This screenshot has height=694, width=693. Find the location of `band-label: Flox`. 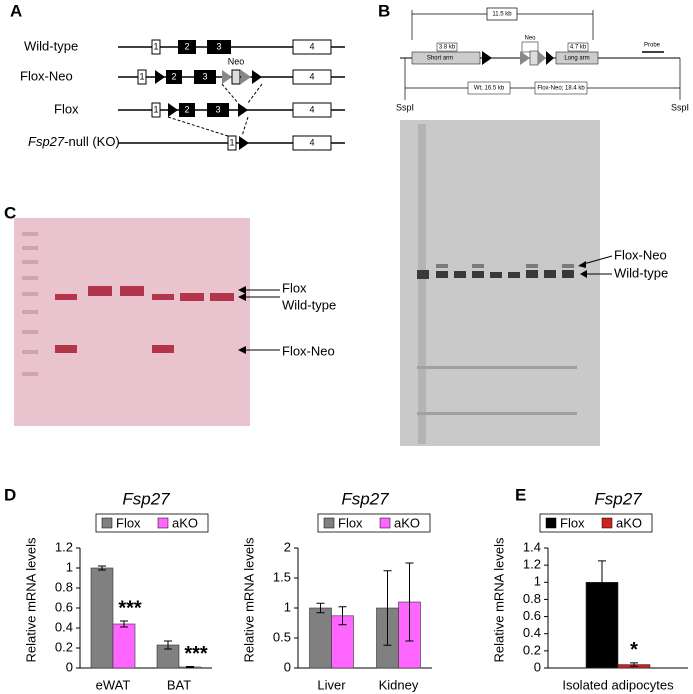

band-label: Flox is located at coordinates (294, 287).